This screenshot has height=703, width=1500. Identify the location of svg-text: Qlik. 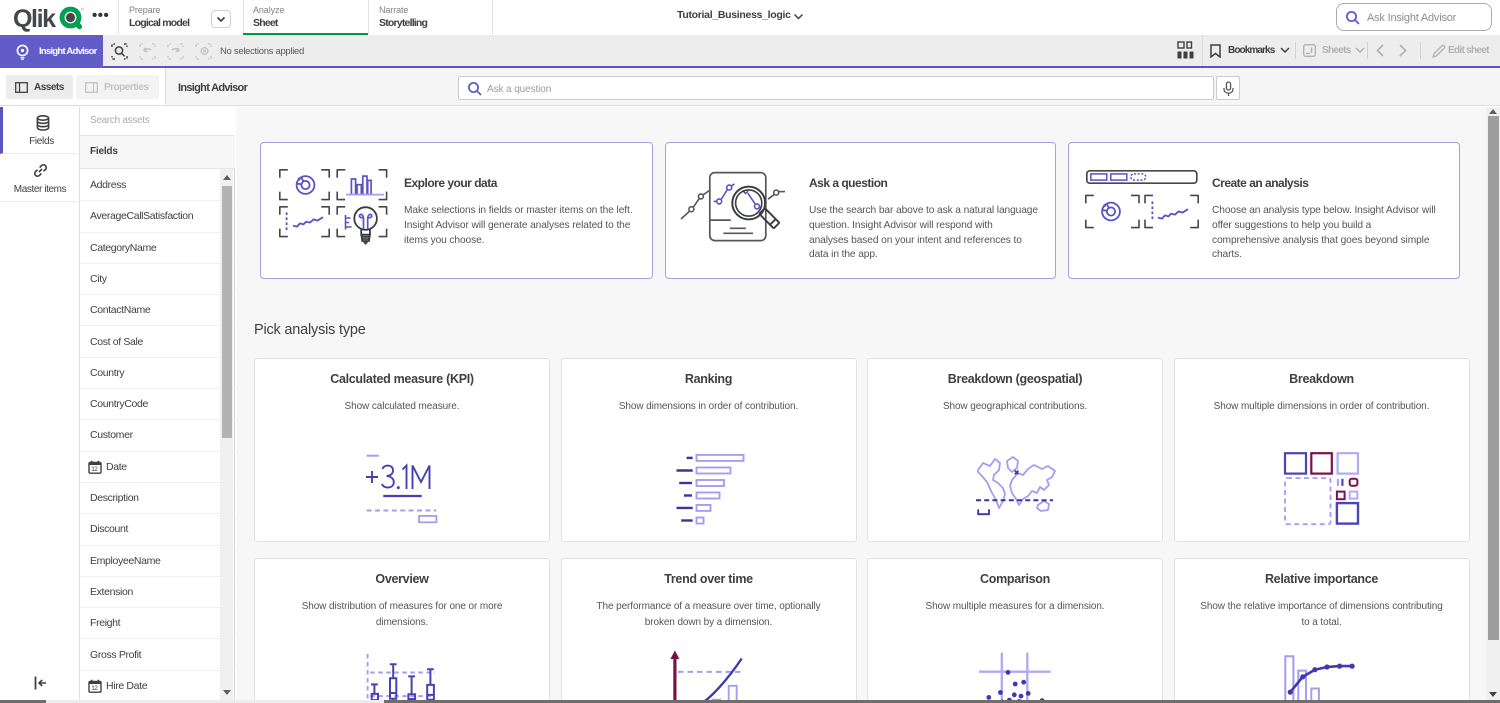
(34, 18).